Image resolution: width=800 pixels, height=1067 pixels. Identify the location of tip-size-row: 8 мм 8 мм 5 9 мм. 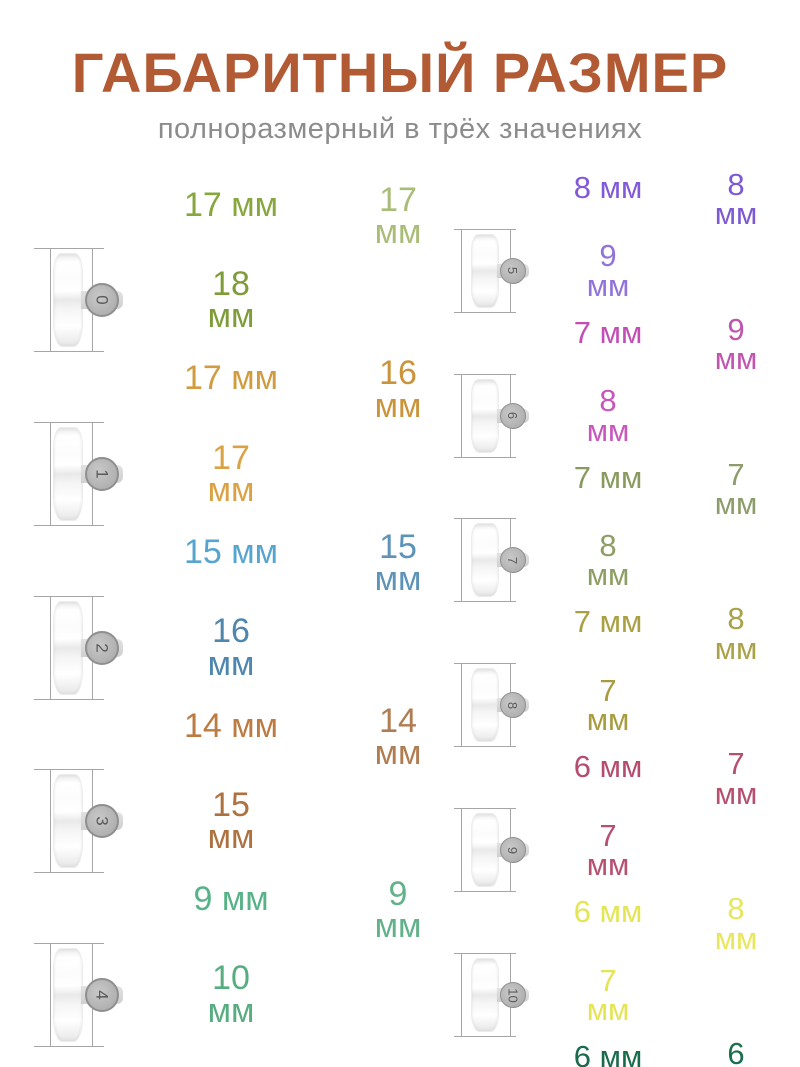
(613, 239).